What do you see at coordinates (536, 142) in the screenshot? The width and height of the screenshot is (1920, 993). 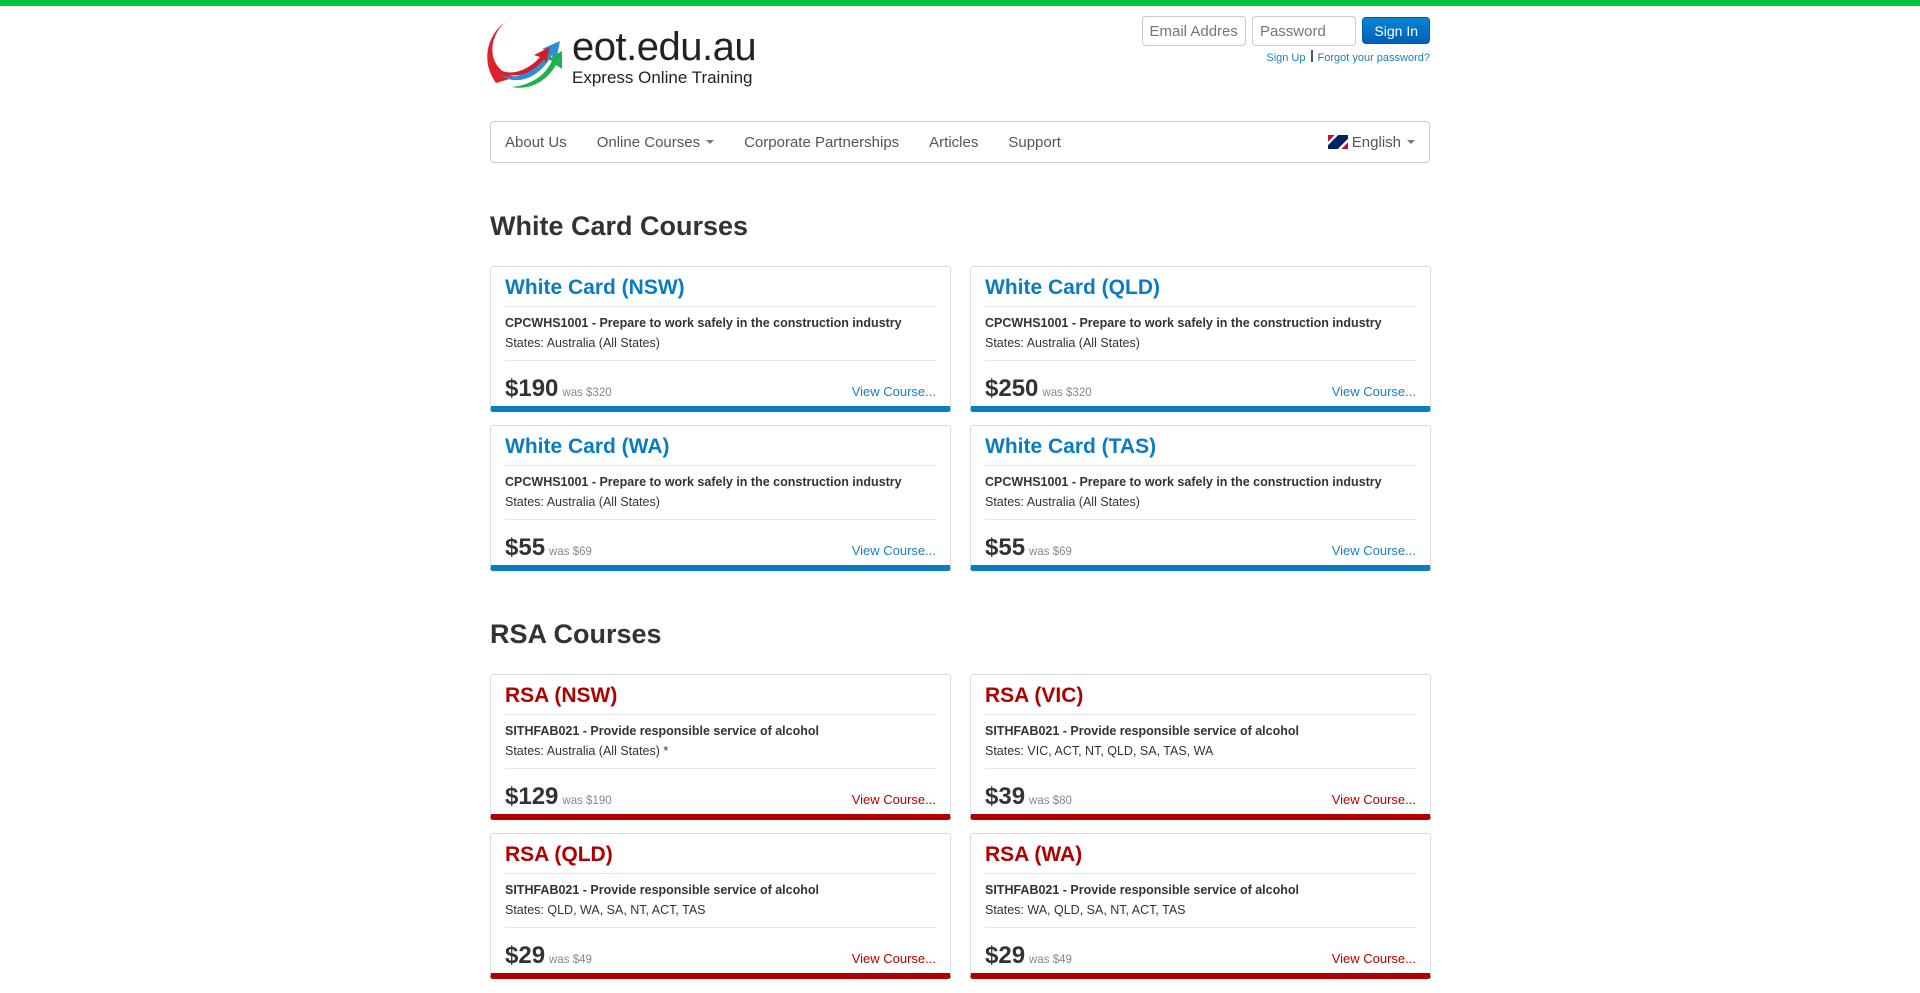 I see `nav-about-us: About Us` at bounding box center [536, 142].